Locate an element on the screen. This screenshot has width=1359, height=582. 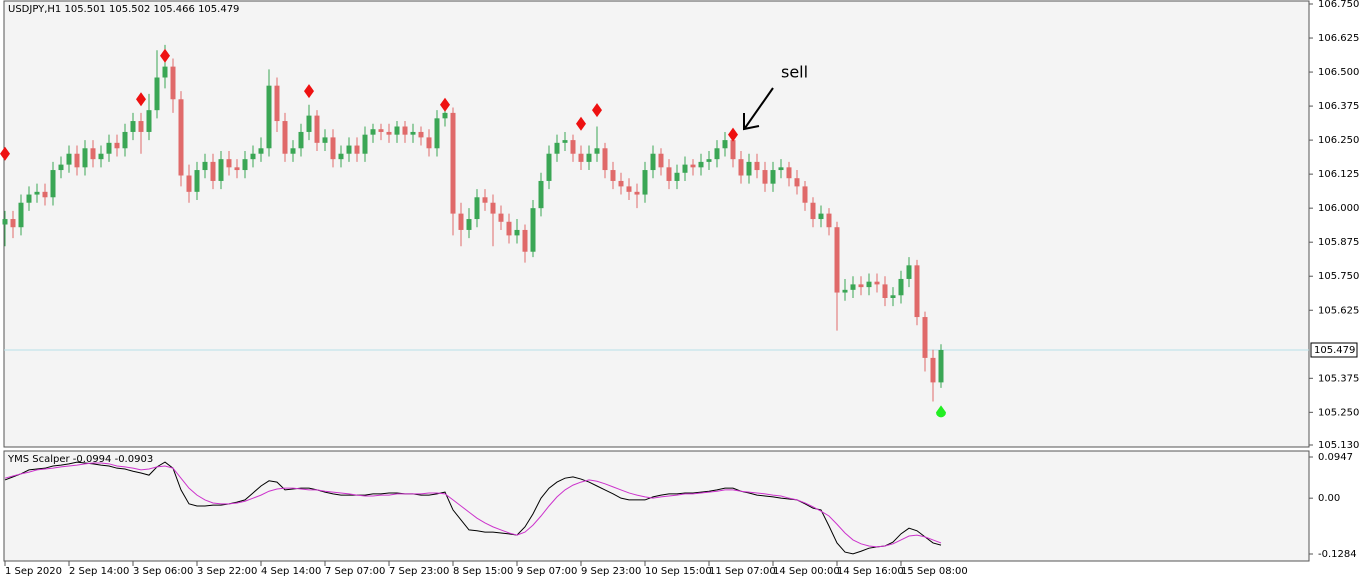
x-tick-label: 3 Sep 22:00 is located at coordinates (227, 571).